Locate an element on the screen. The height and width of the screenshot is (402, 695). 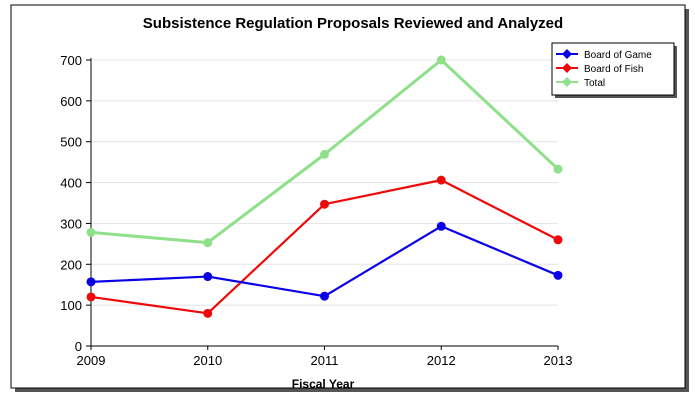
y-tick-label: 200 is located at coordinates (71, 264).